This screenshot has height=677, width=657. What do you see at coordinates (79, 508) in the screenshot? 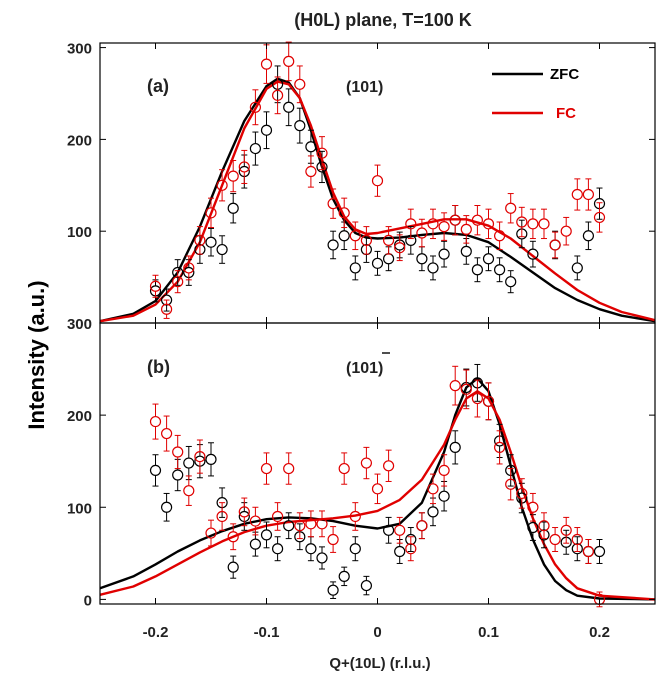
I see `panel-b-y-tick-label: 100` at bounding box center [79, 508].